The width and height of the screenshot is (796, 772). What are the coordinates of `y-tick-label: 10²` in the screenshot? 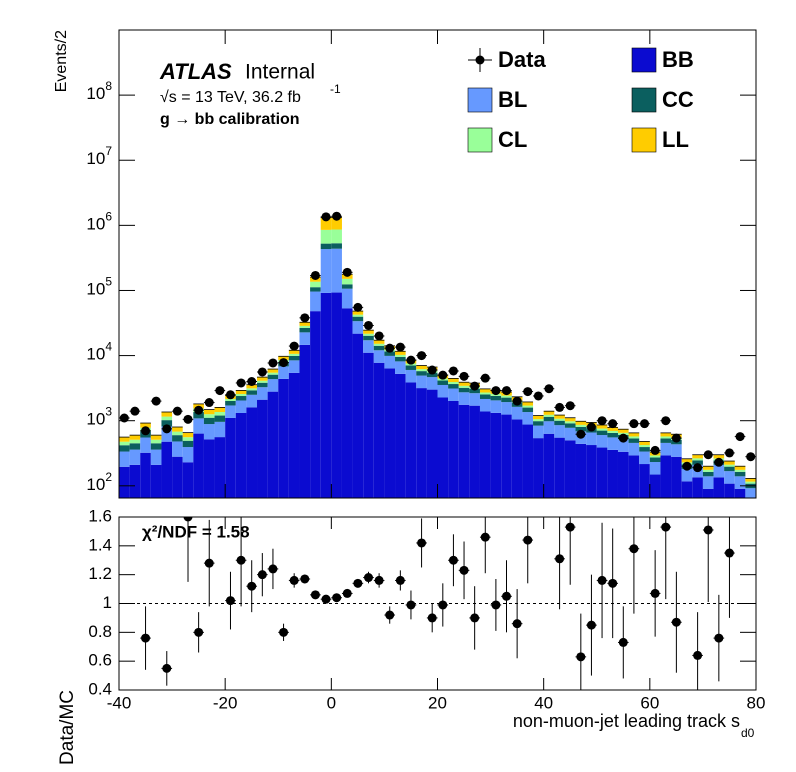 It's located at (99, 482).